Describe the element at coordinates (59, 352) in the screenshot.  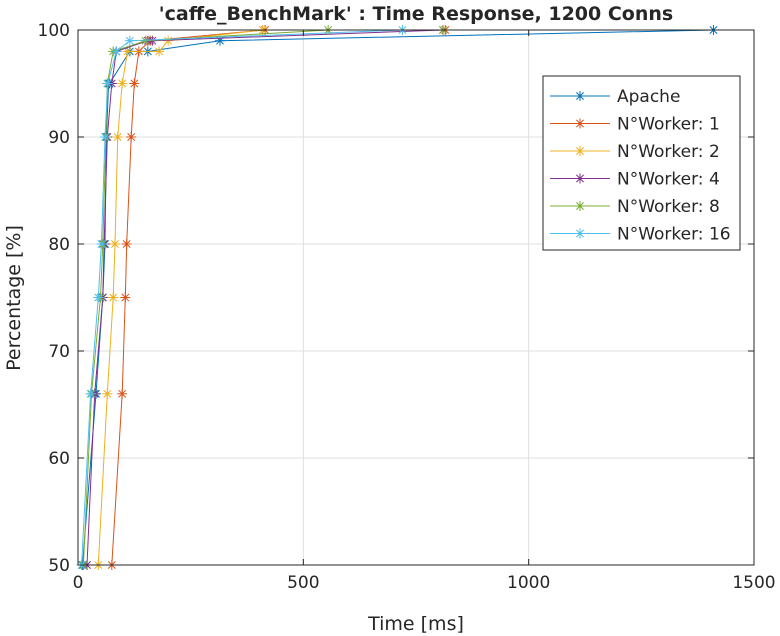
I see `y-tick-label: 70` at that location.